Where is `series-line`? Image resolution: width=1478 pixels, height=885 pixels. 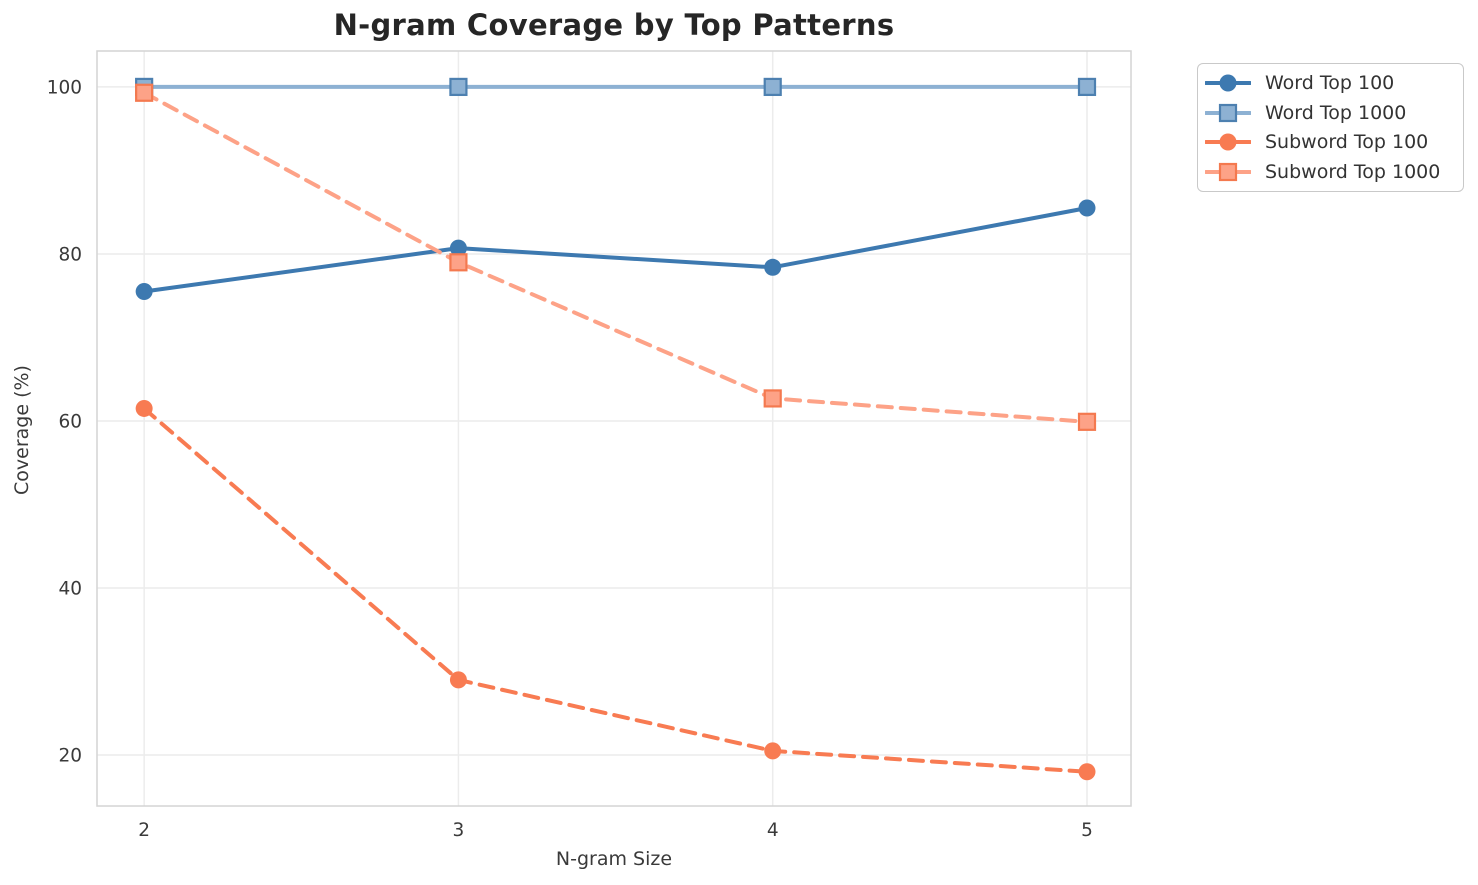 series-line is located at coordinates (615, 250).